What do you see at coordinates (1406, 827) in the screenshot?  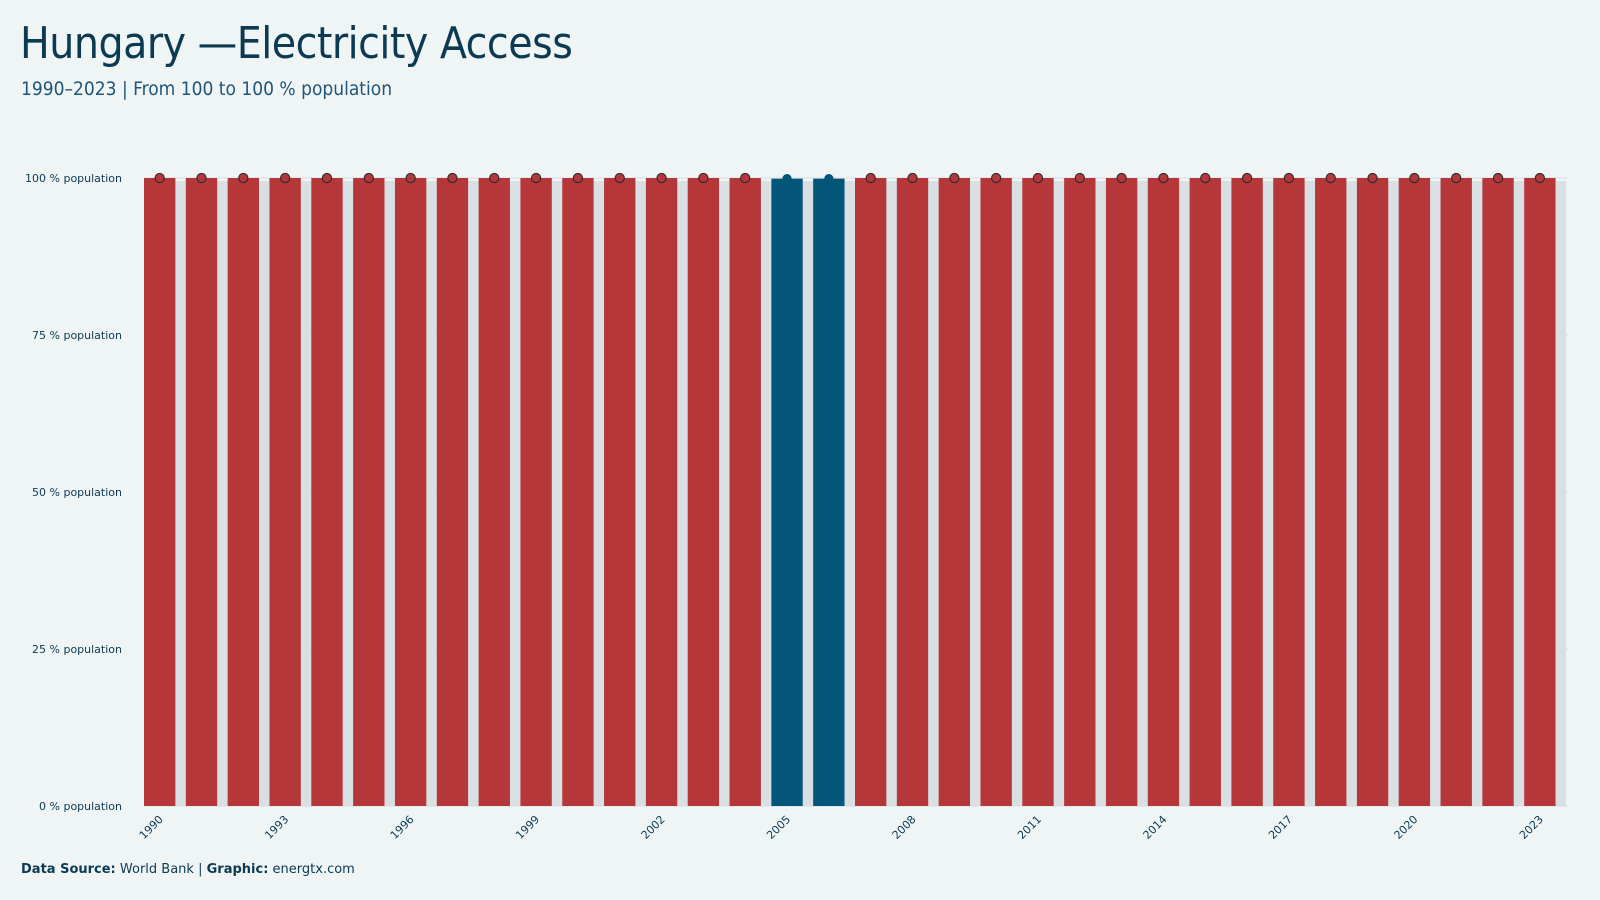 I see `x-tick-label: 2020` at bounding box center [1406, 827].